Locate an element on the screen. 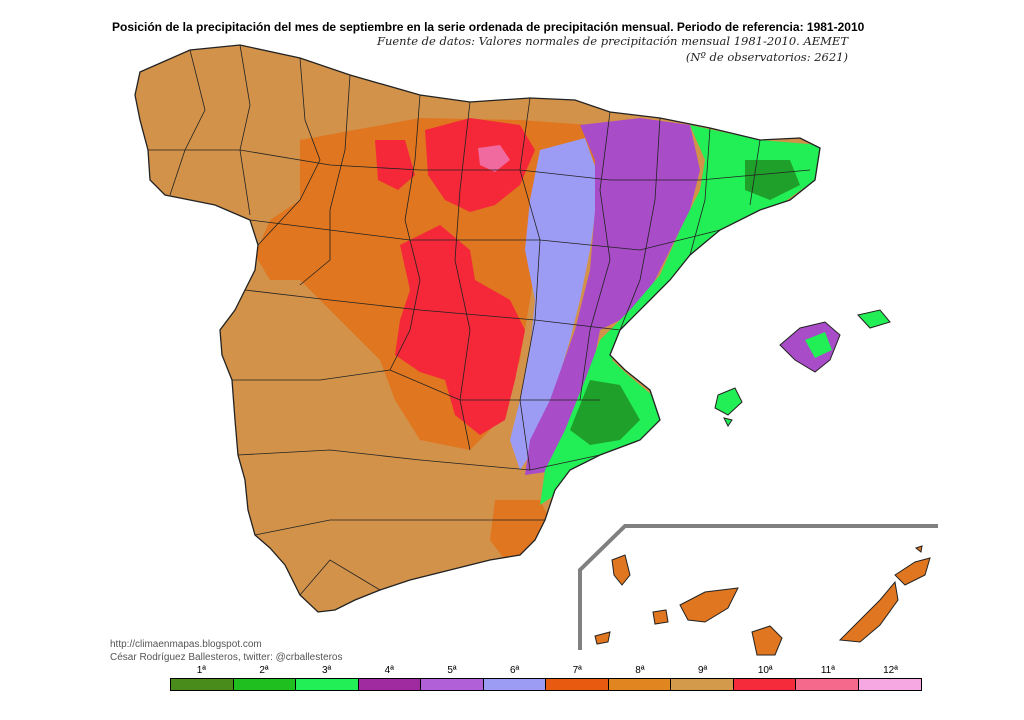 The width and height of the screenshot is (1024, 720). color-legend: 1ª 2ª 3ª 4ª 5ª 6ª 7ª 8ª 9ª 10ª 11ª 12ª is located at coordinates (546, 681).